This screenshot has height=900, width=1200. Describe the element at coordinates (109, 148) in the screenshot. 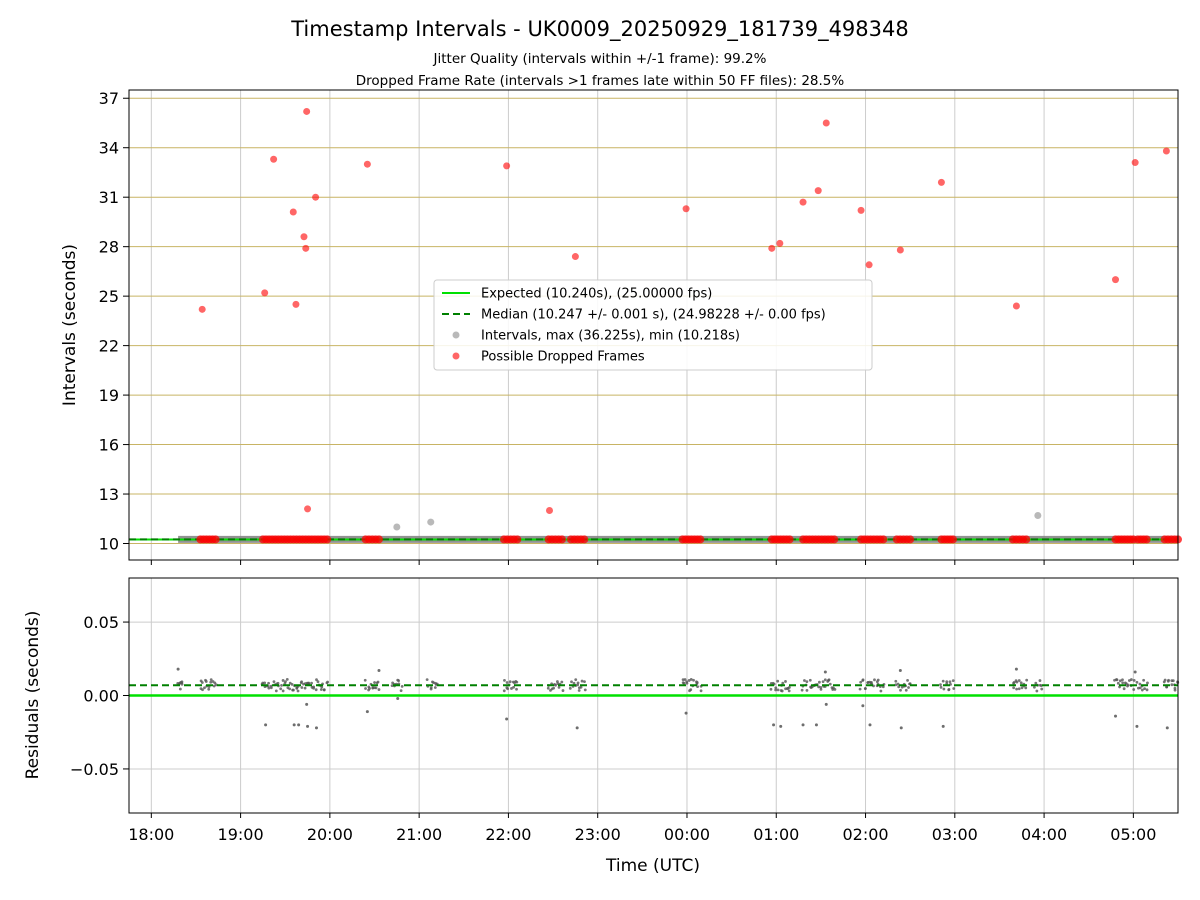

I see `intervals-y-tick-label: 34` at that location.